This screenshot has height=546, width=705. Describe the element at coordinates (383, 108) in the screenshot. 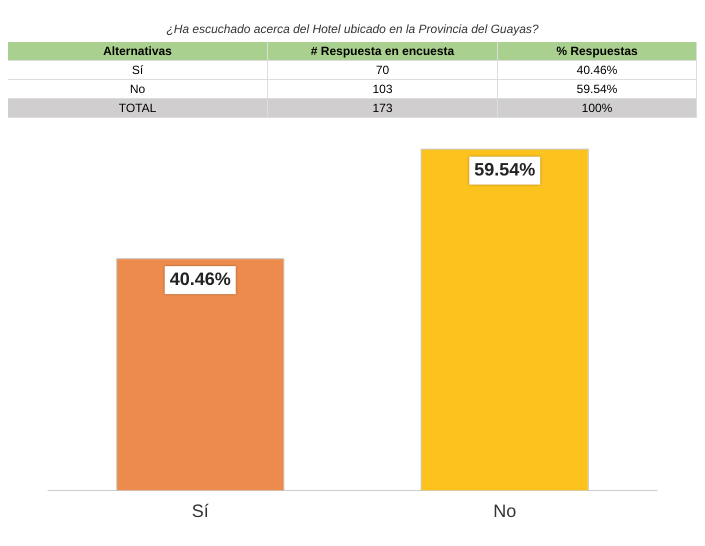

I see `text: 173` at that location.